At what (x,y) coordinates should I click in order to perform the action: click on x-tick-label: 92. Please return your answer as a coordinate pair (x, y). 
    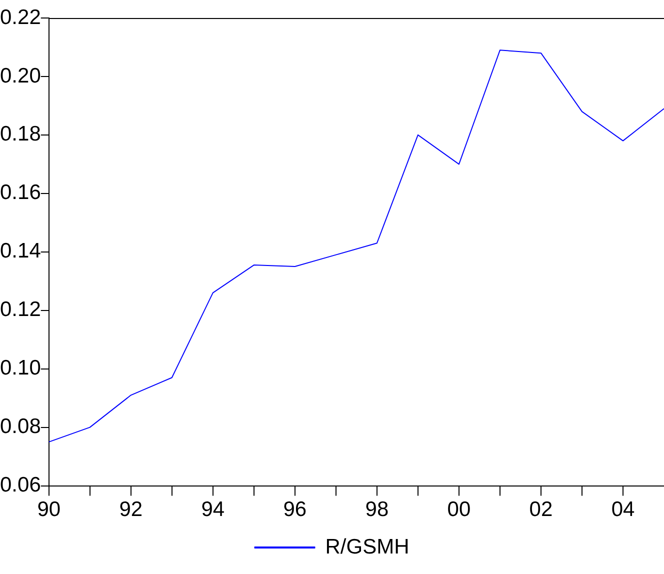
    Looking at the image, I should click on (131, 510).